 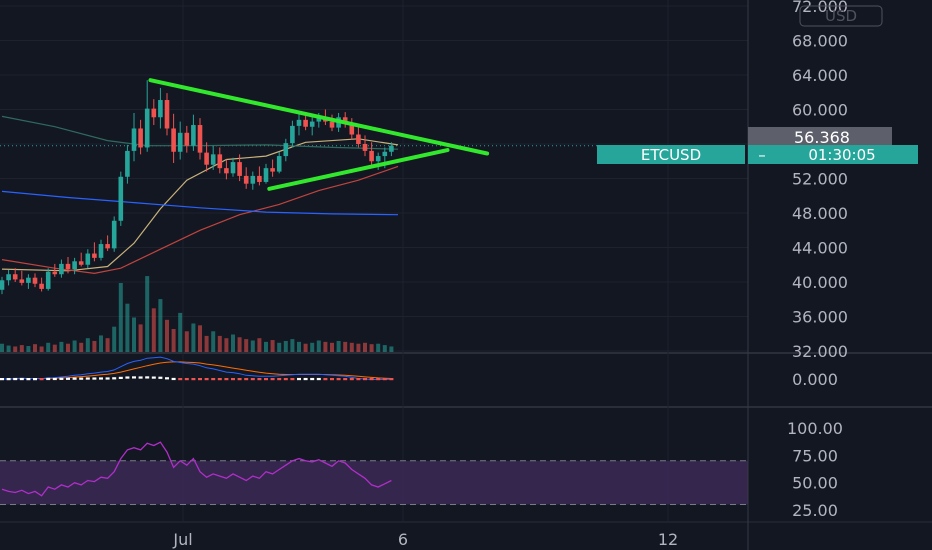 What do you see at coordinates (358, 169) in the screenshot?
I see `trendline` at bounding box center [358, 169].